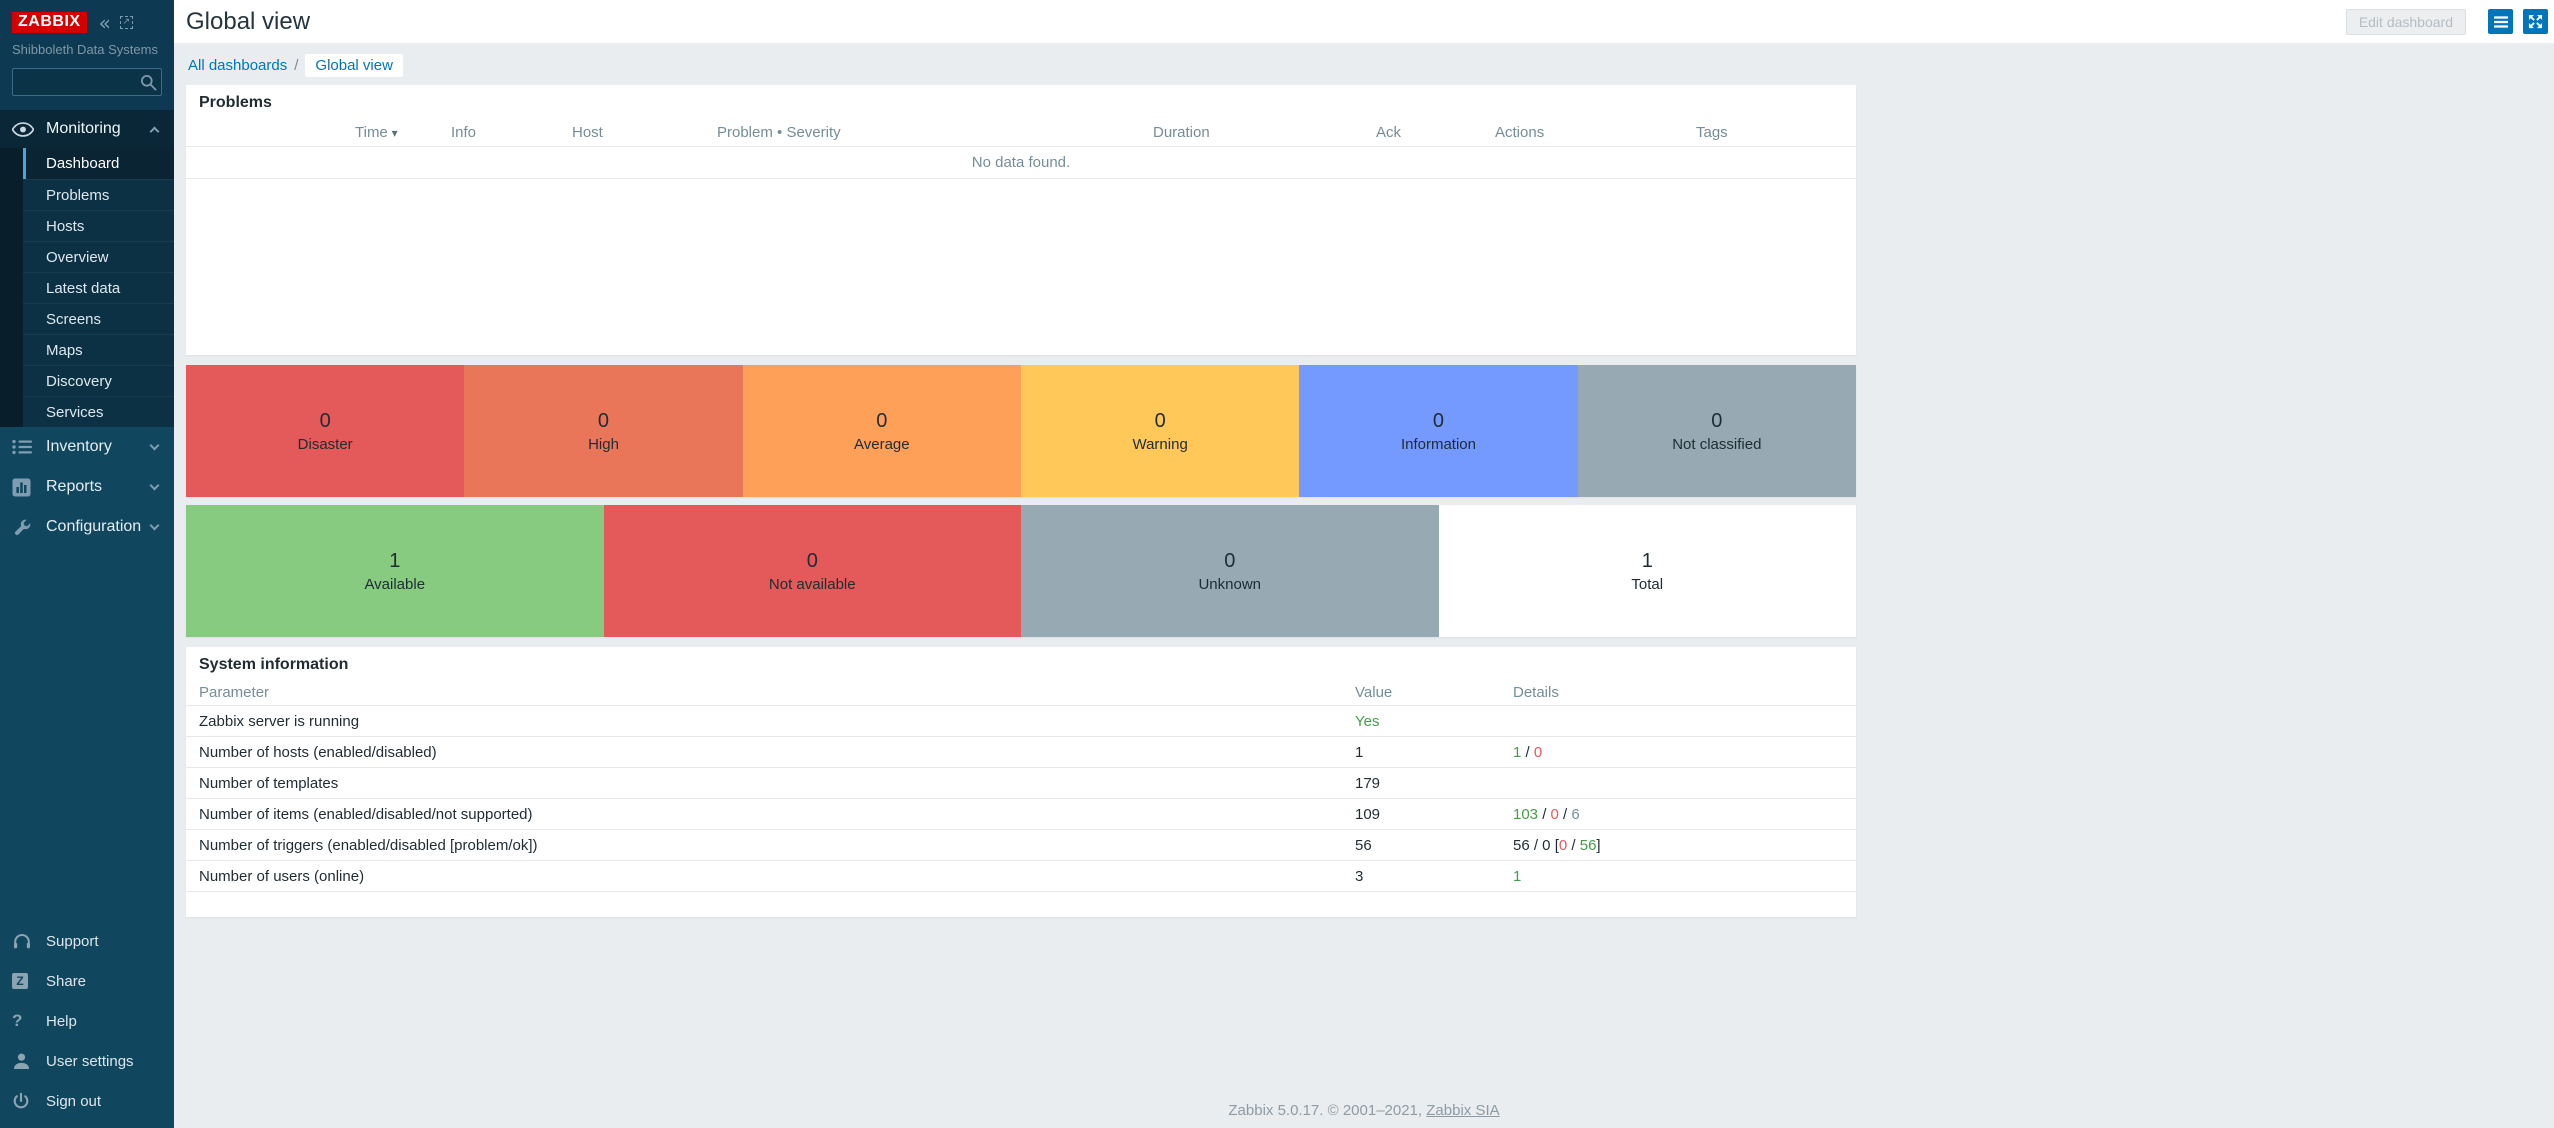 This screenshot has width=2554, height=1128. I want to click on sysinfo-row-number-of-templates: Number of templates 179, so click(1021, 783).